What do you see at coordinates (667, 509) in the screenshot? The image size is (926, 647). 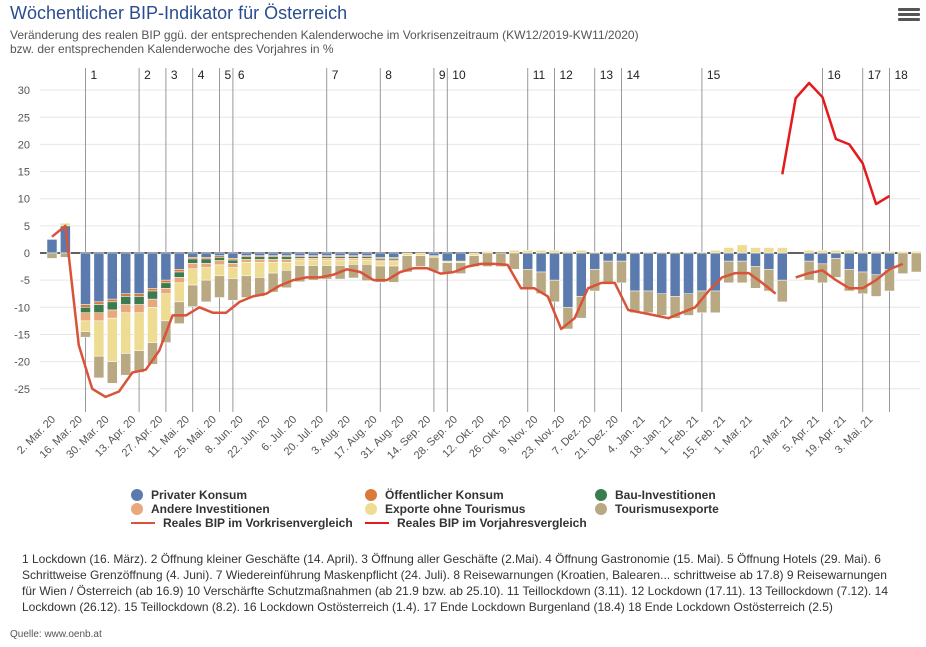 I see `legend-label: Tourismusexporte` at bounding box center [667, 509].